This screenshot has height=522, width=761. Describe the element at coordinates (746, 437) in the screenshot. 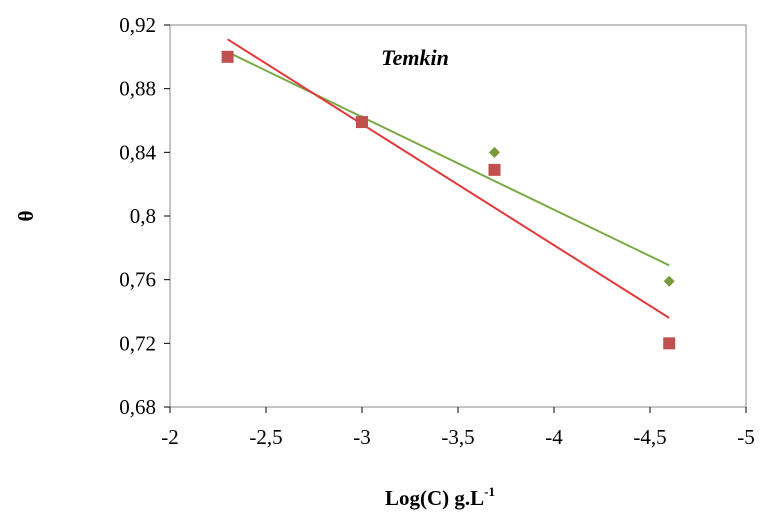

I see `x-tick-label: -5` at that location.